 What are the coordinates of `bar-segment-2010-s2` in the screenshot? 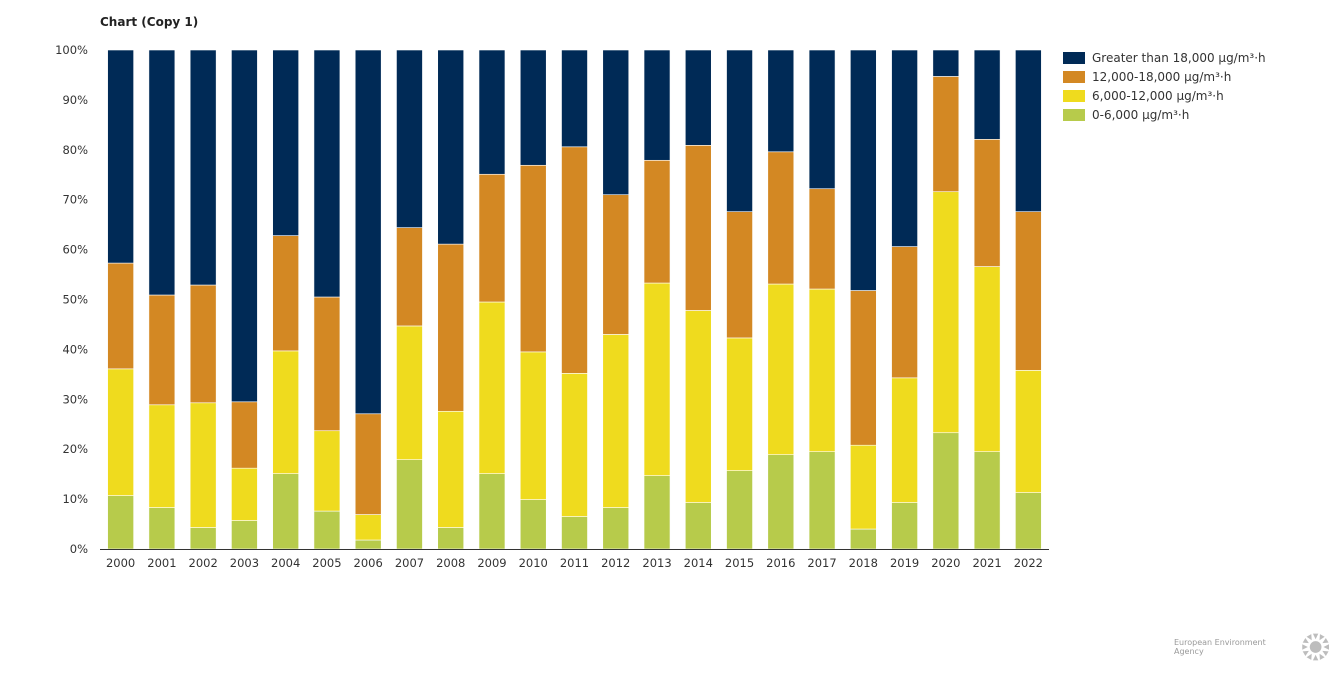 It's located at (533, 258).